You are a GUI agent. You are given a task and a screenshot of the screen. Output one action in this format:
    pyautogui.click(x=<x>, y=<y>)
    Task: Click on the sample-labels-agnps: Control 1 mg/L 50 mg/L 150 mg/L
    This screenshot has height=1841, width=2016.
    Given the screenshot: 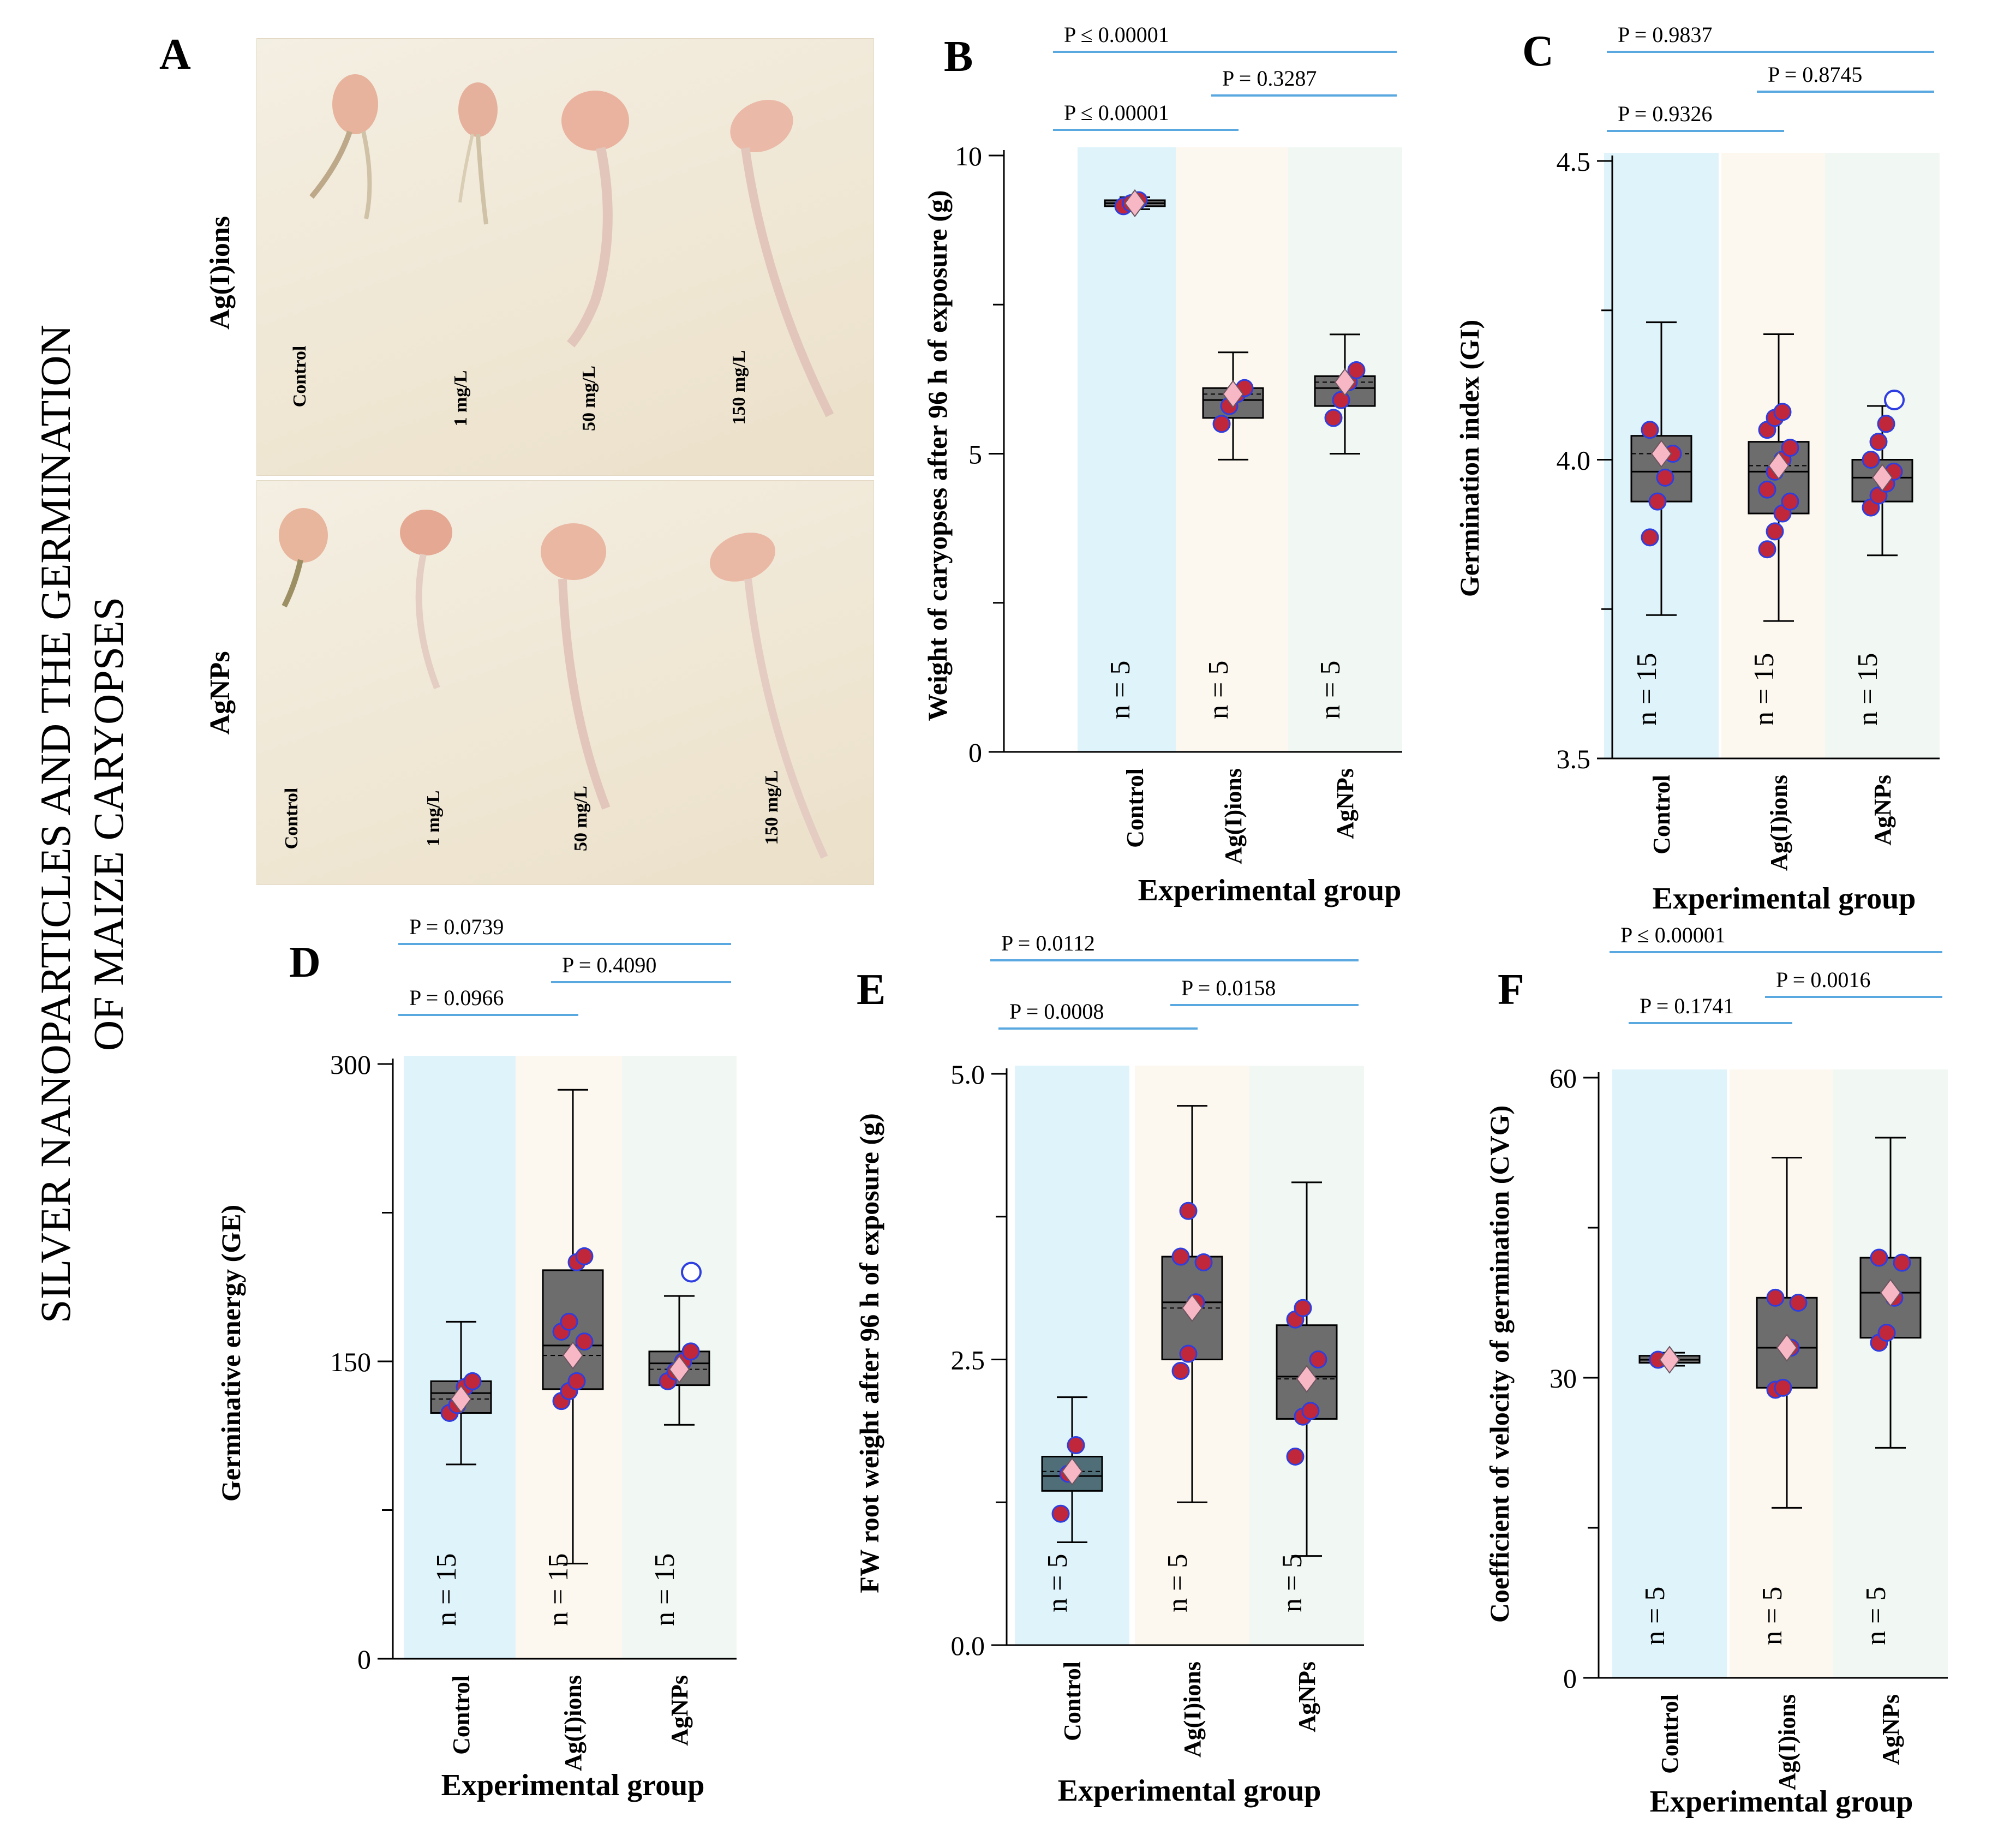 What is the action you would take?
    pyautogui.click(x=532, y=810)
    